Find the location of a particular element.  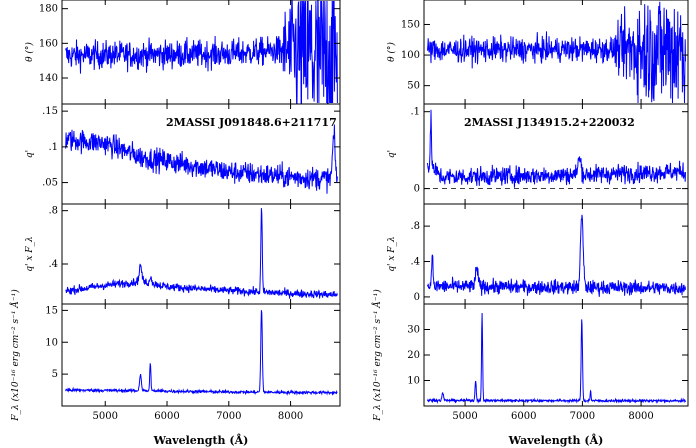

y-tick-label: 160 is located at coordinates (48, 43).